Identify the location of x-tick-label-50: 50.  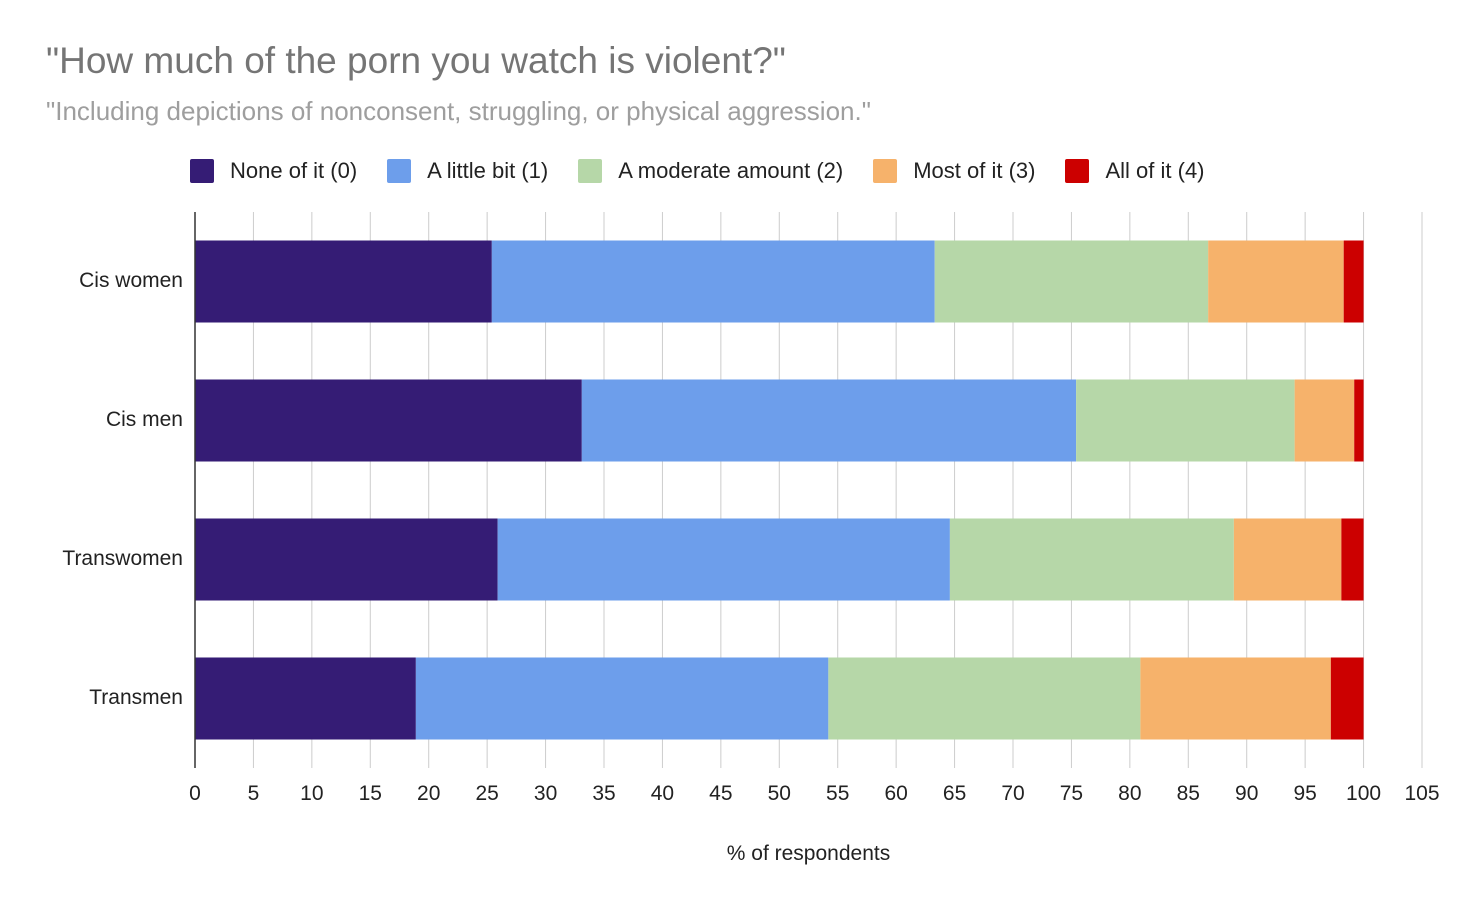
(779, 793).